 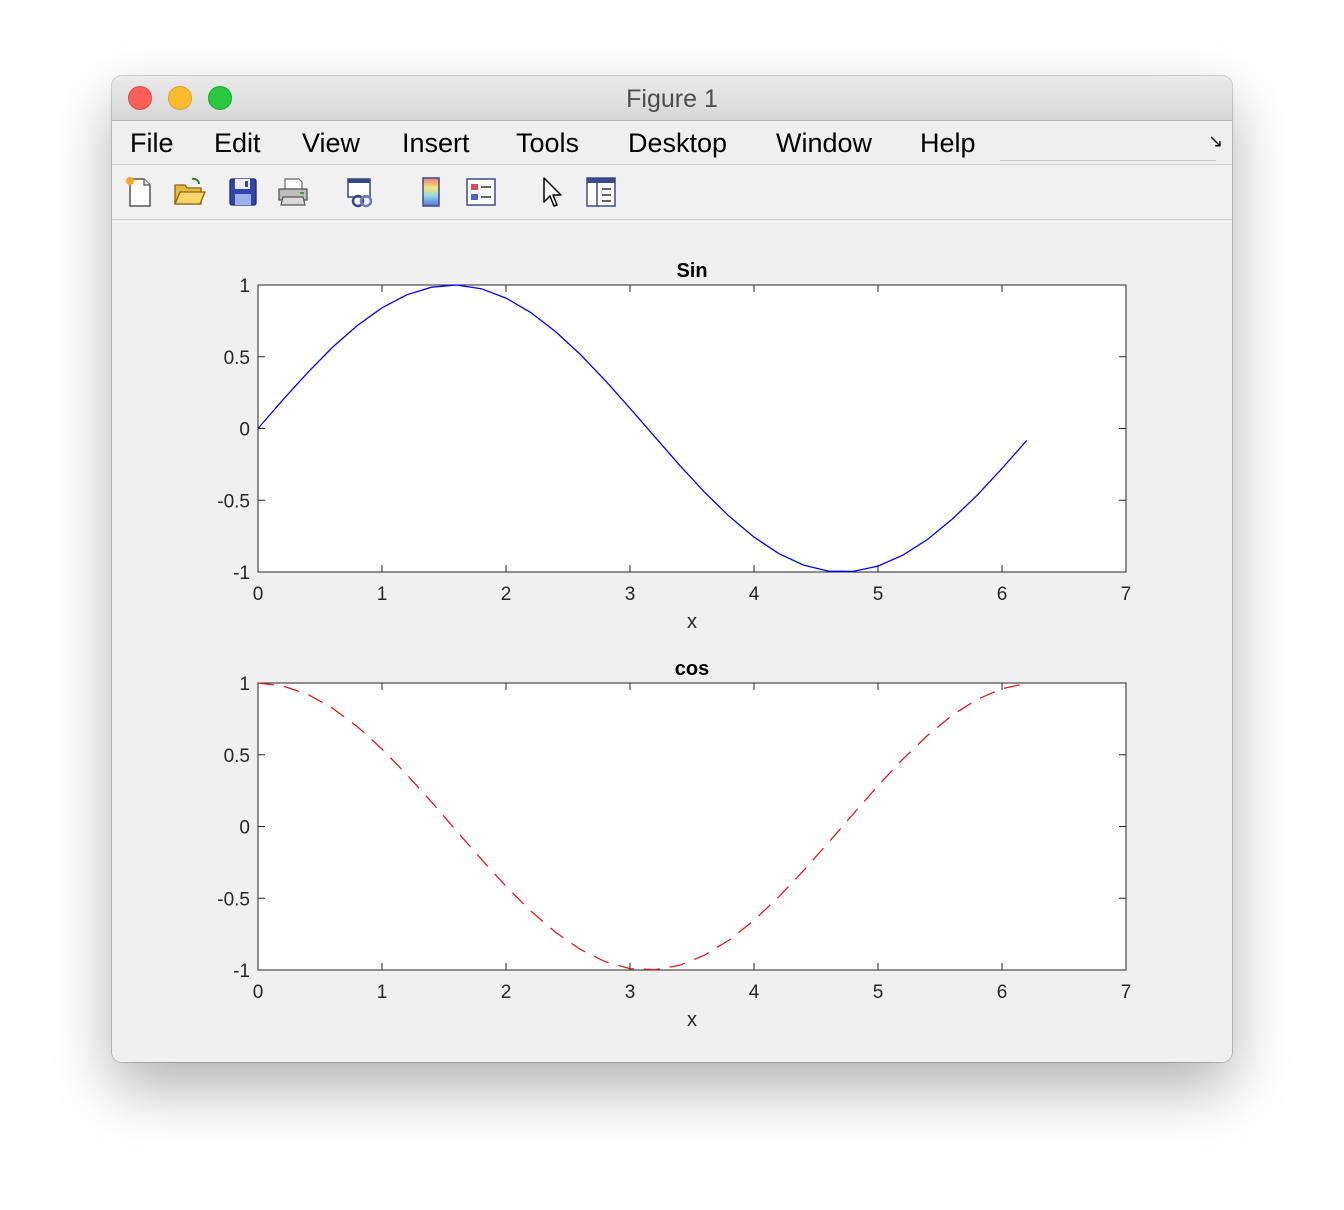 I want to click on cos-ytick-label: 0.5, so click(x=237, y=756).